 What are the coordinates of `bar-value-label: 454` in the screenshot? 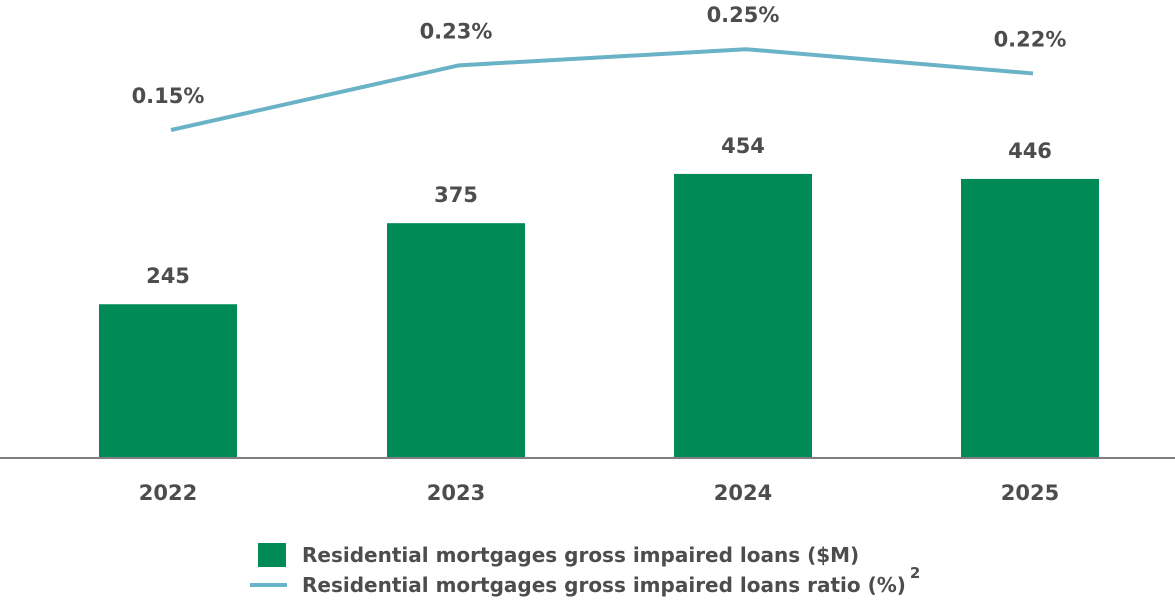 It's located at (743, 146).